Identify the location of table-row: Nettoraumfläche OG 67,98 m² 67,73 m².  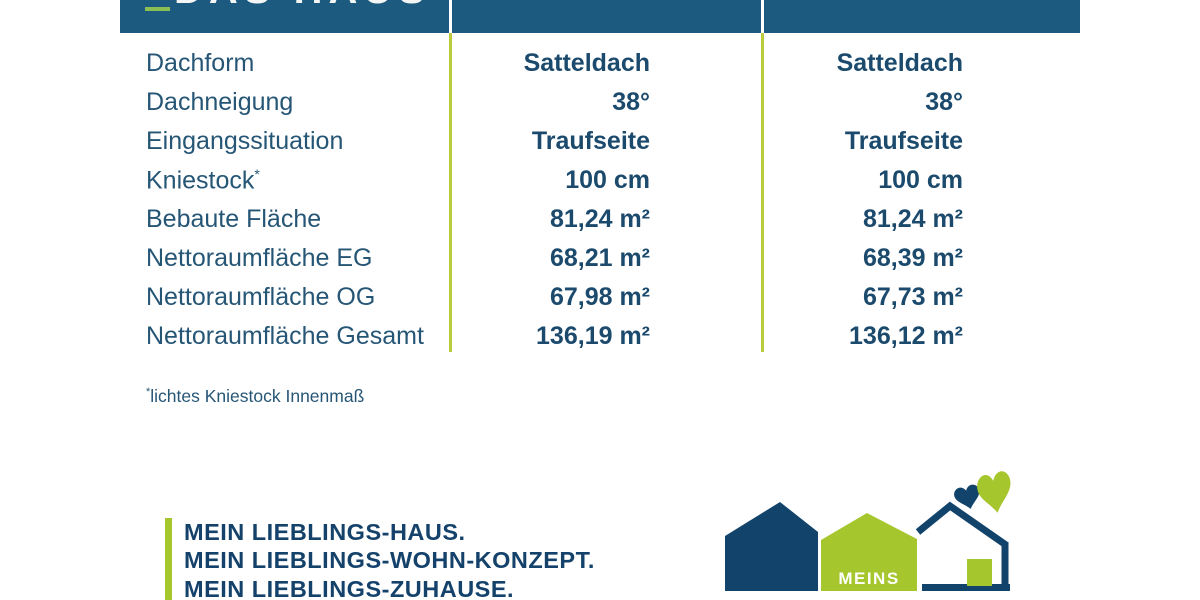
(600, 297).